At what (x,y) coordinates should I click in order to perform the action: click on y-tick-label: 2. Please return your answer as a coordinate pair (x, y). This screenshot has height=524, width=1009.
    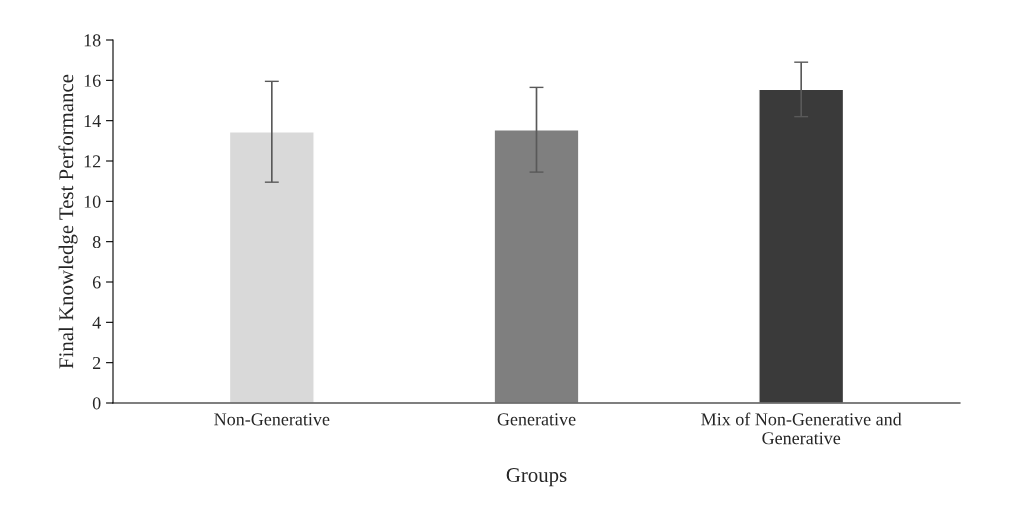
    Looking at the image, I should click on (96, 362).